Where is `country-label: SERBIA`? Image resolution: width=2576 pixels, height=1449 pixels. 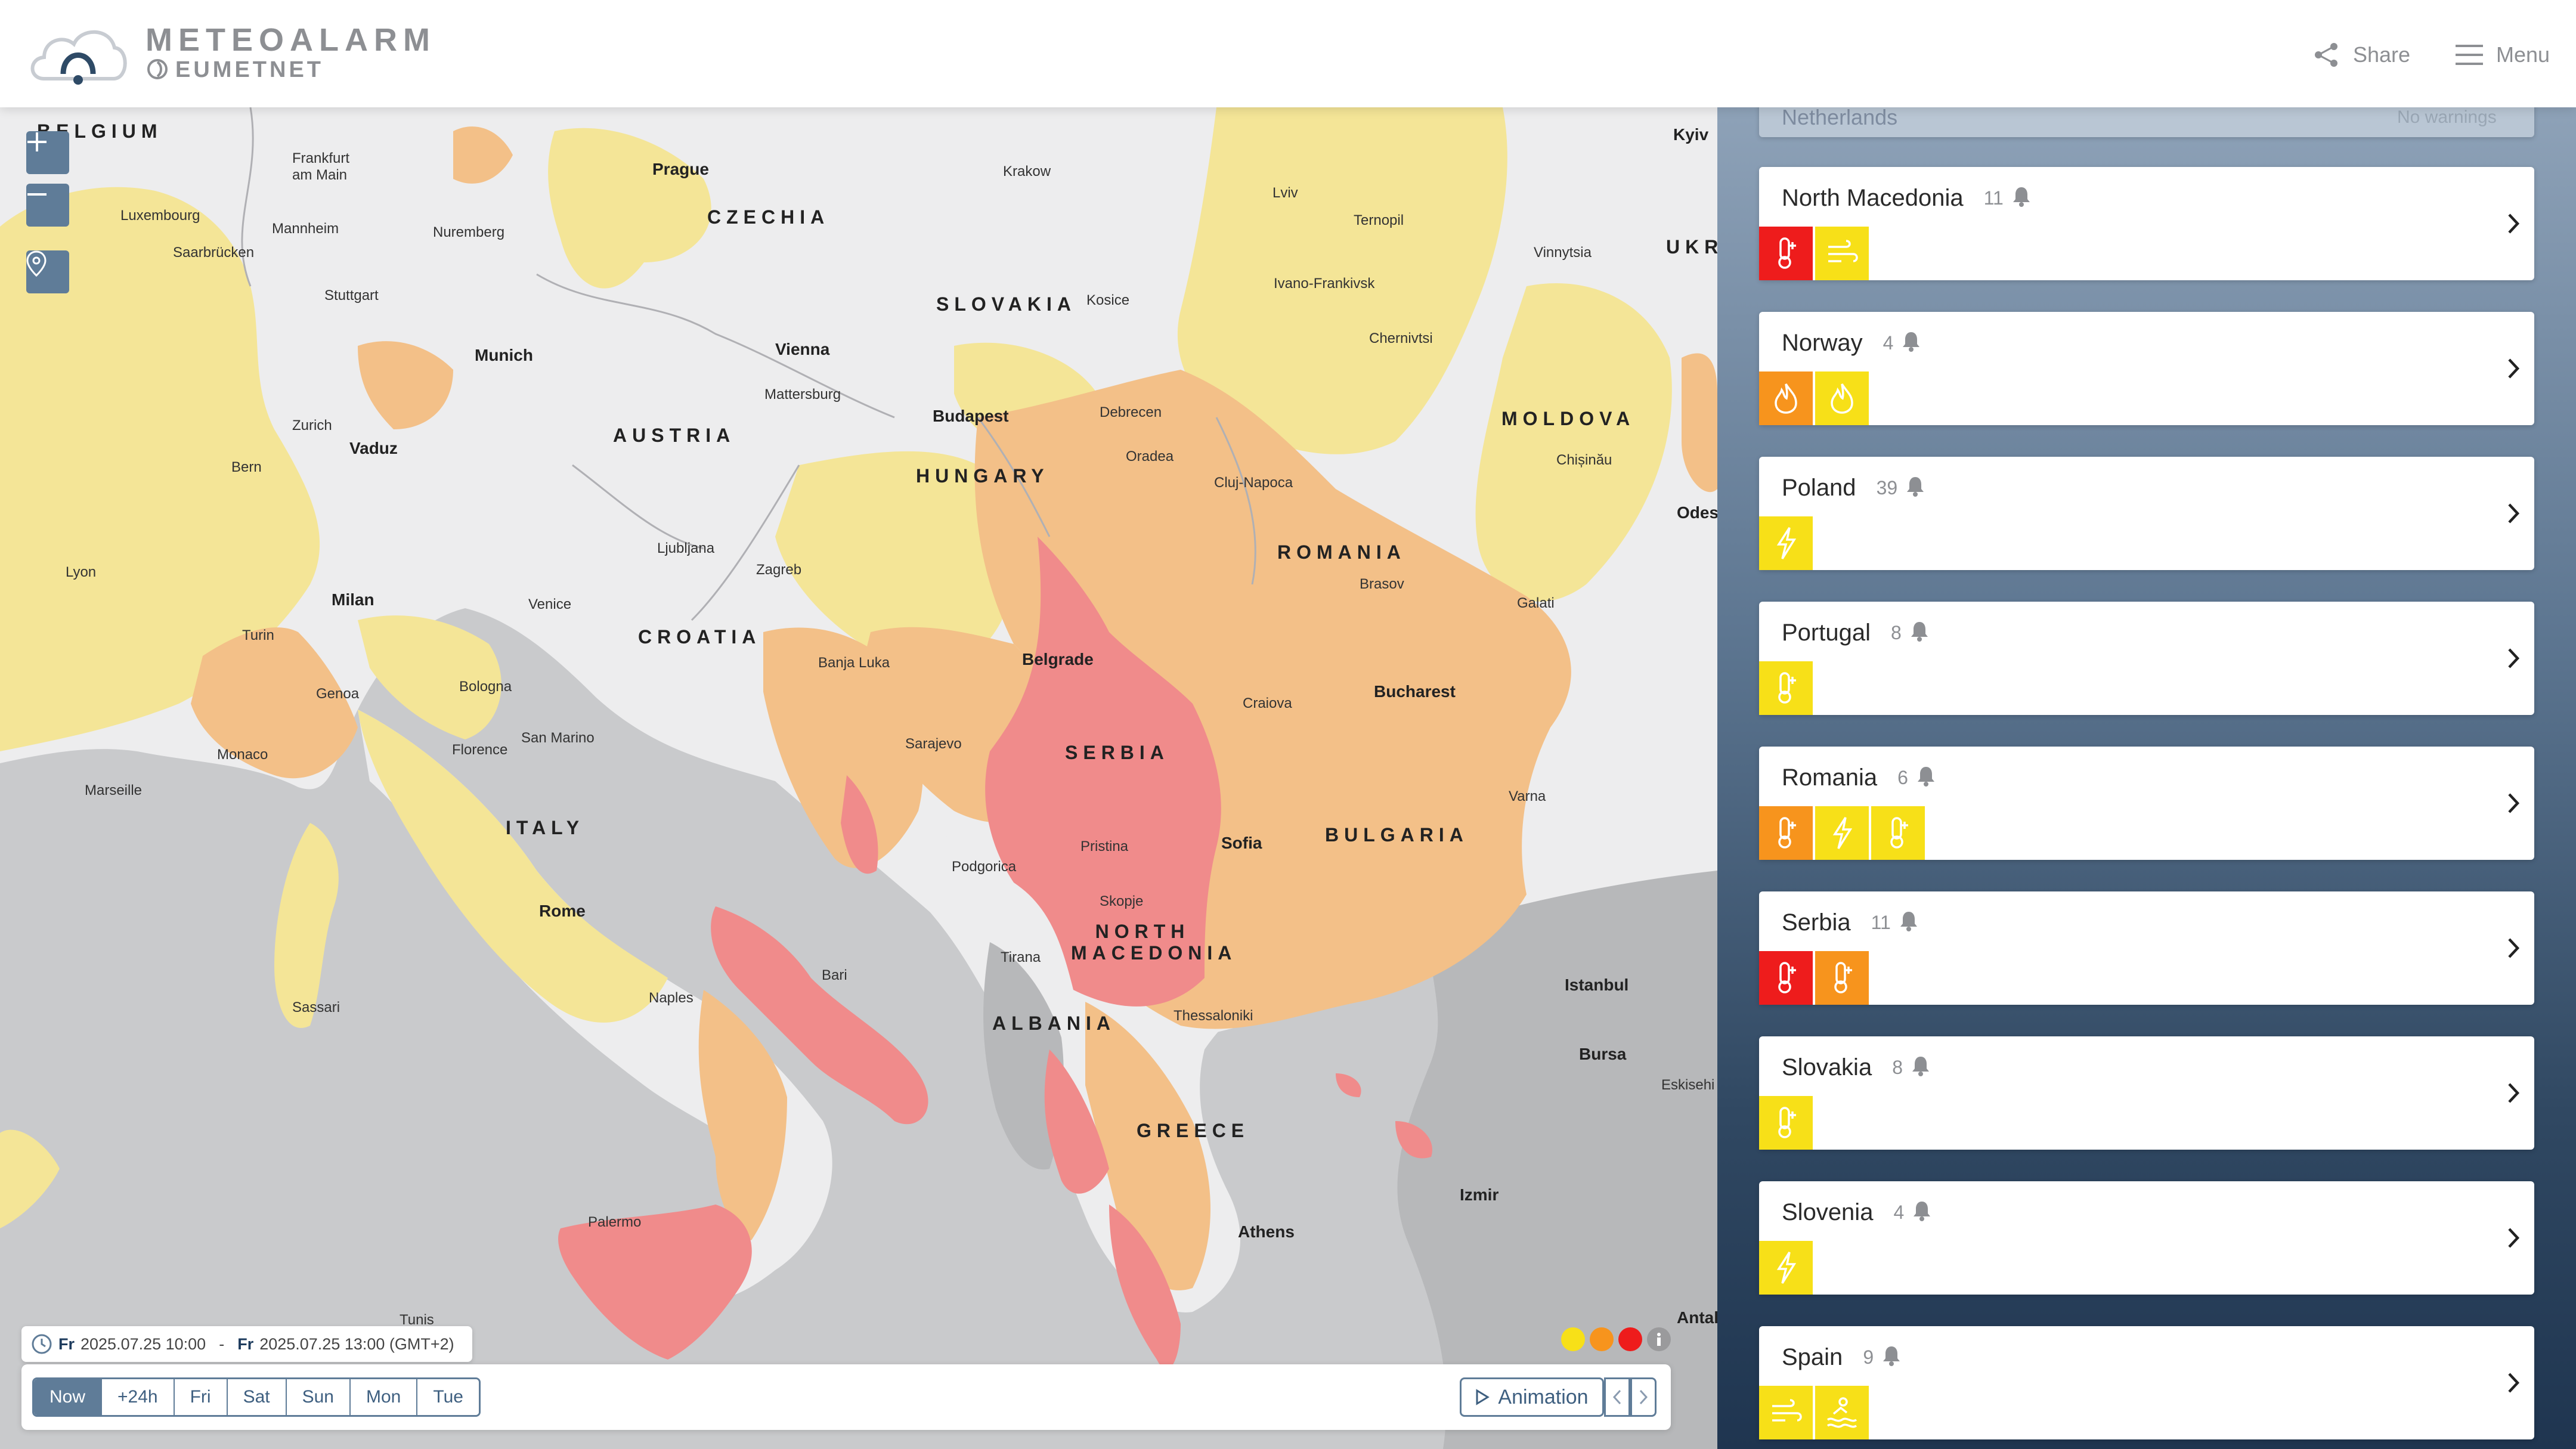 country-label: SERBIA is located at coordinates (1117, 753).